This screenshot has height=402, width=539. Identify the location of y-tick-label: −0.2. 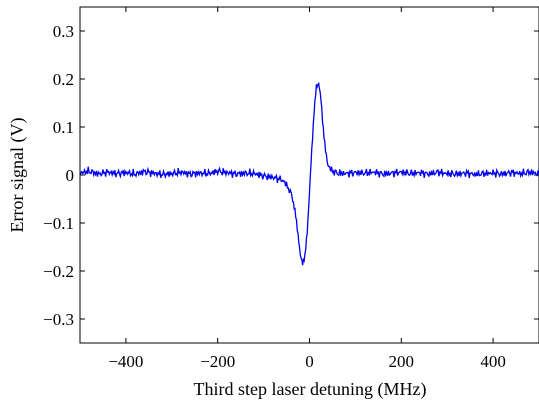
(58, 271).